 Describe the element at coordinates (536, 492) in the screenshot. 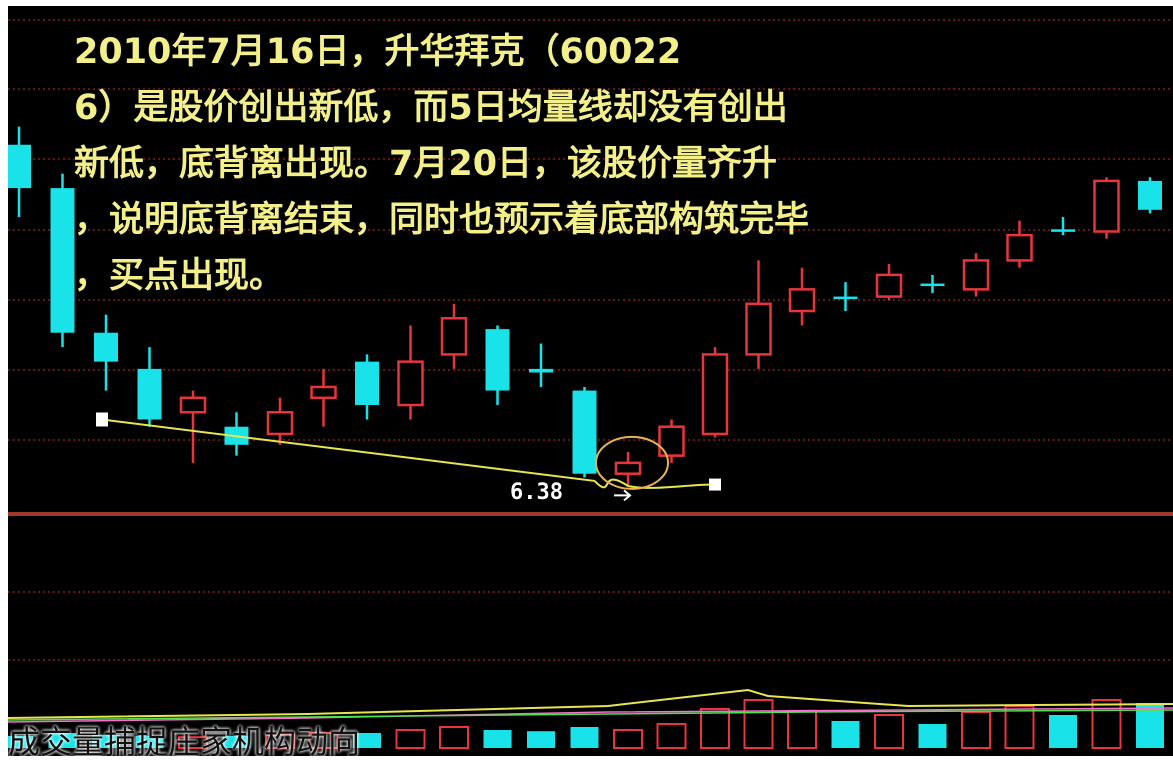

I see `price-low-label: 6.38` at that location.